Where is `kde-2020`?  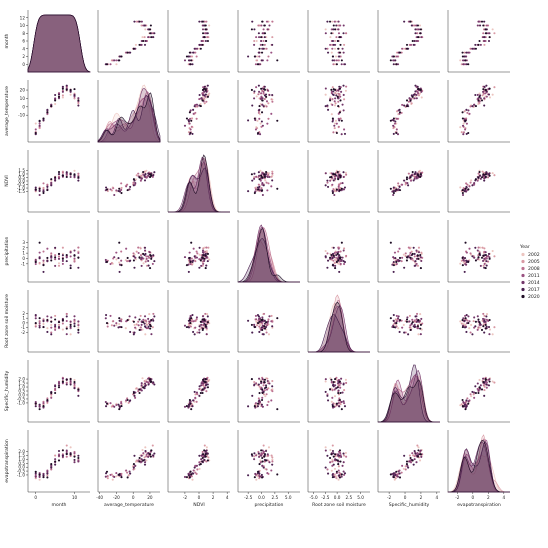 kde-2020 is located at coordinates (408, 401).